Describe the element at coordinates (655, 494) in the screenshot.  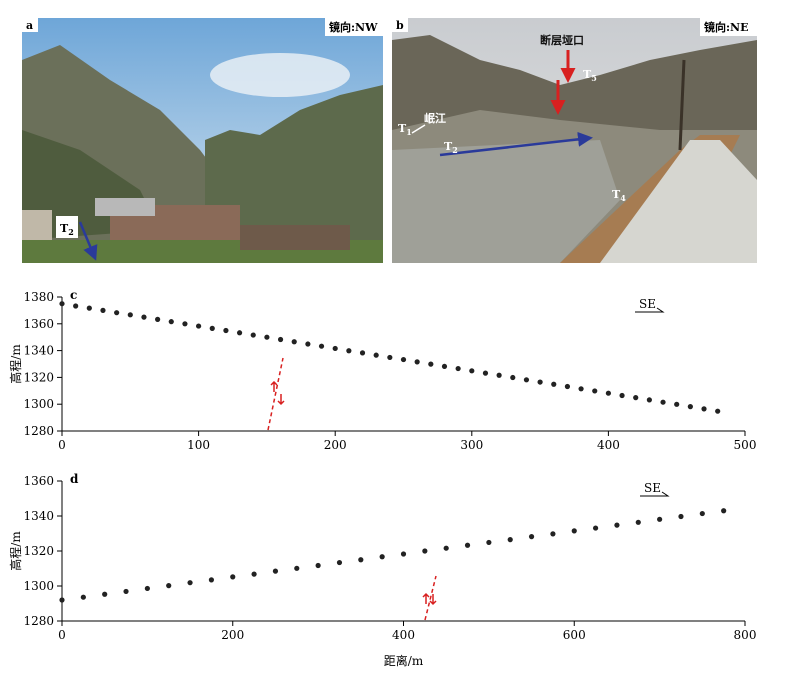
I see `direction-arrow` at that location.